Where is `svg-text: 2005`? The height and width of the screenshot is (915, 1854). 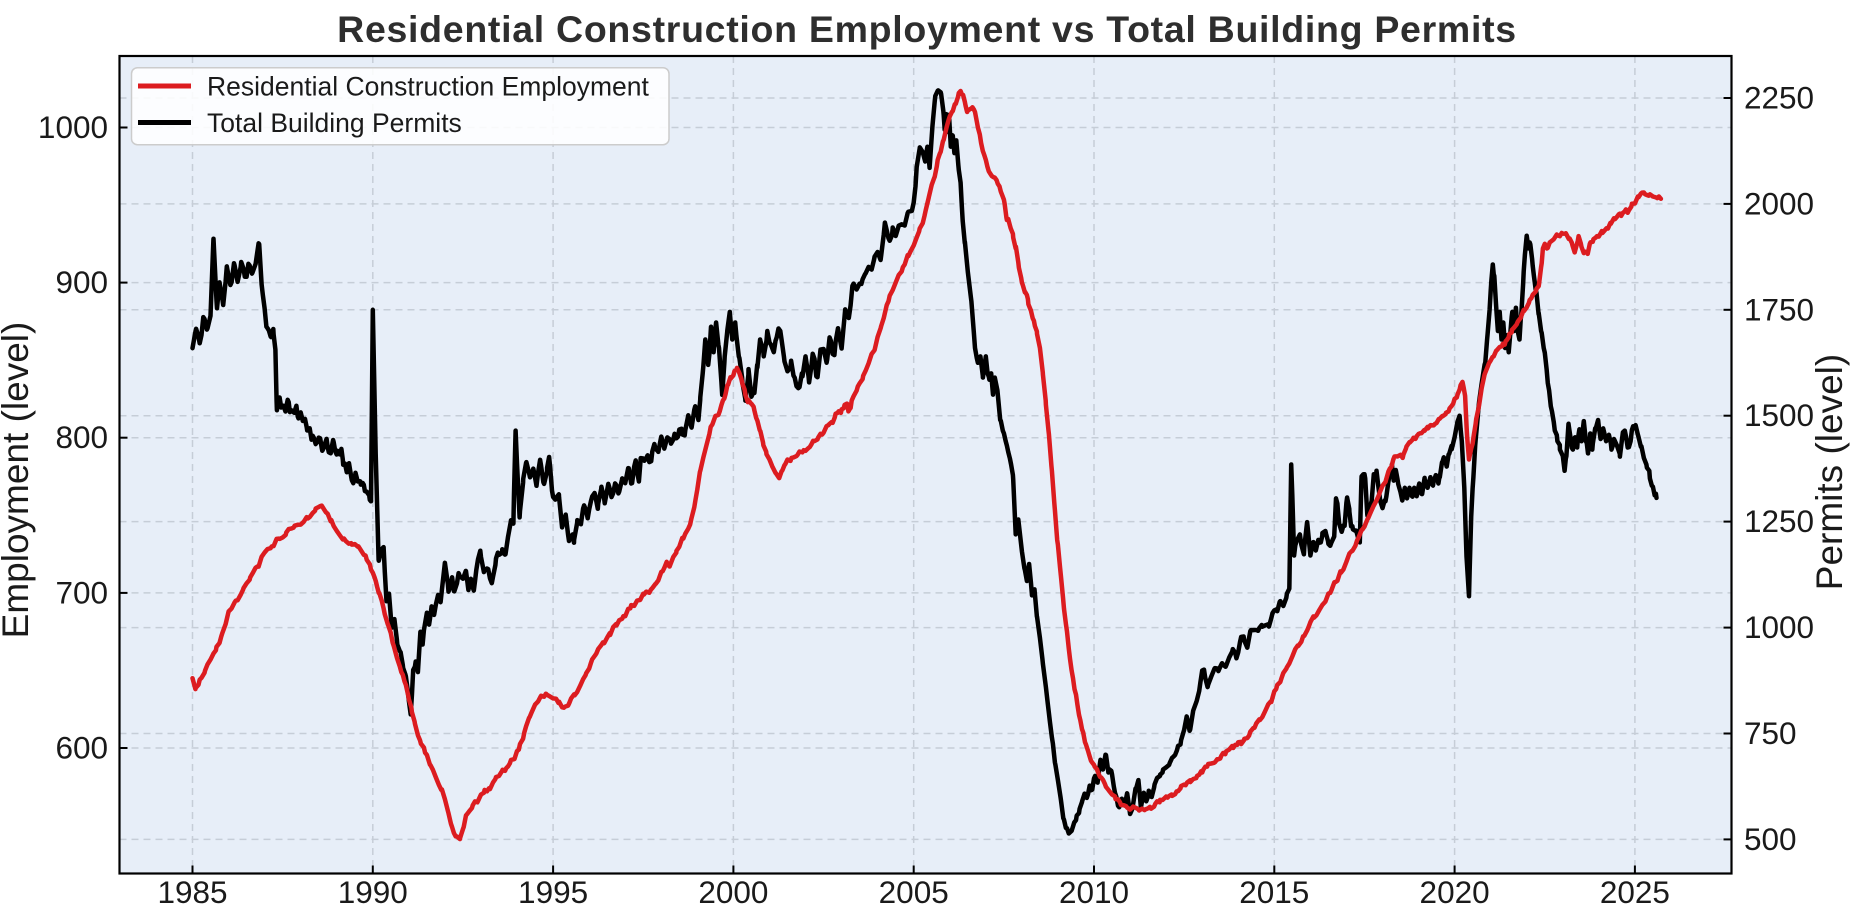 svg-text: 2005 is located at coordinates (914, 892).